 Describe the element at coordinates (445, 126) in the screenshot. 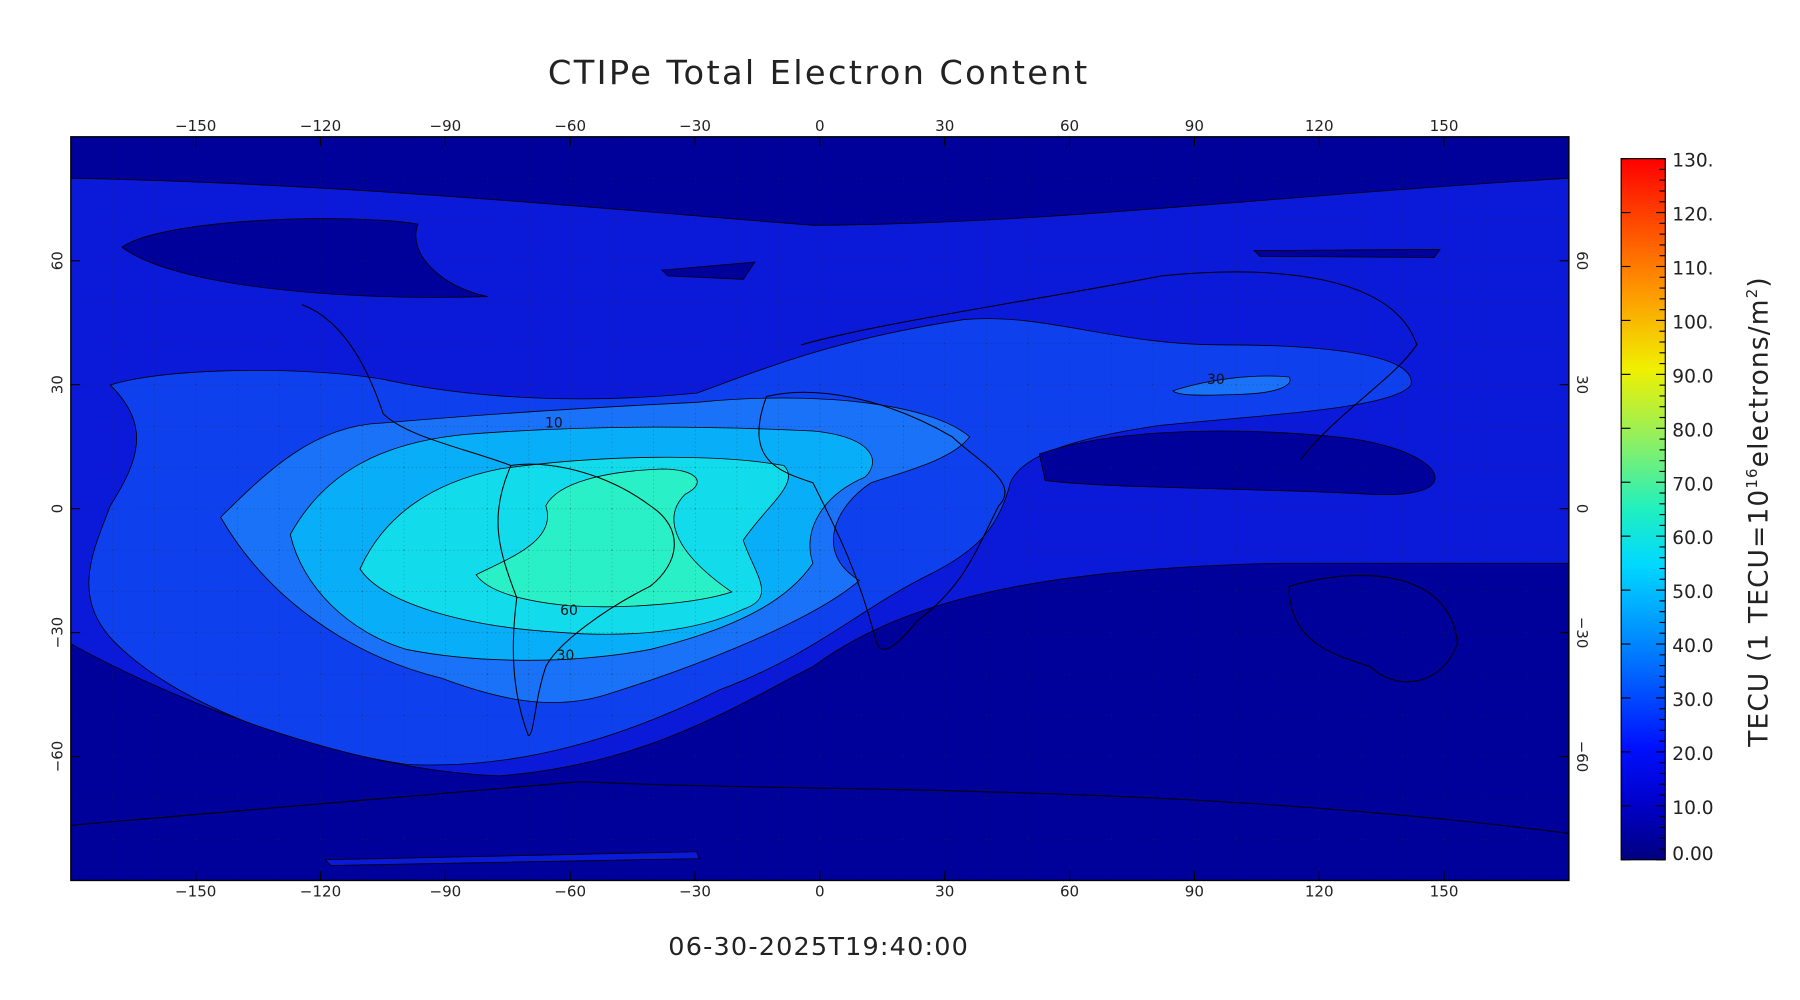

I see `lon-label-top: −90` at that location.